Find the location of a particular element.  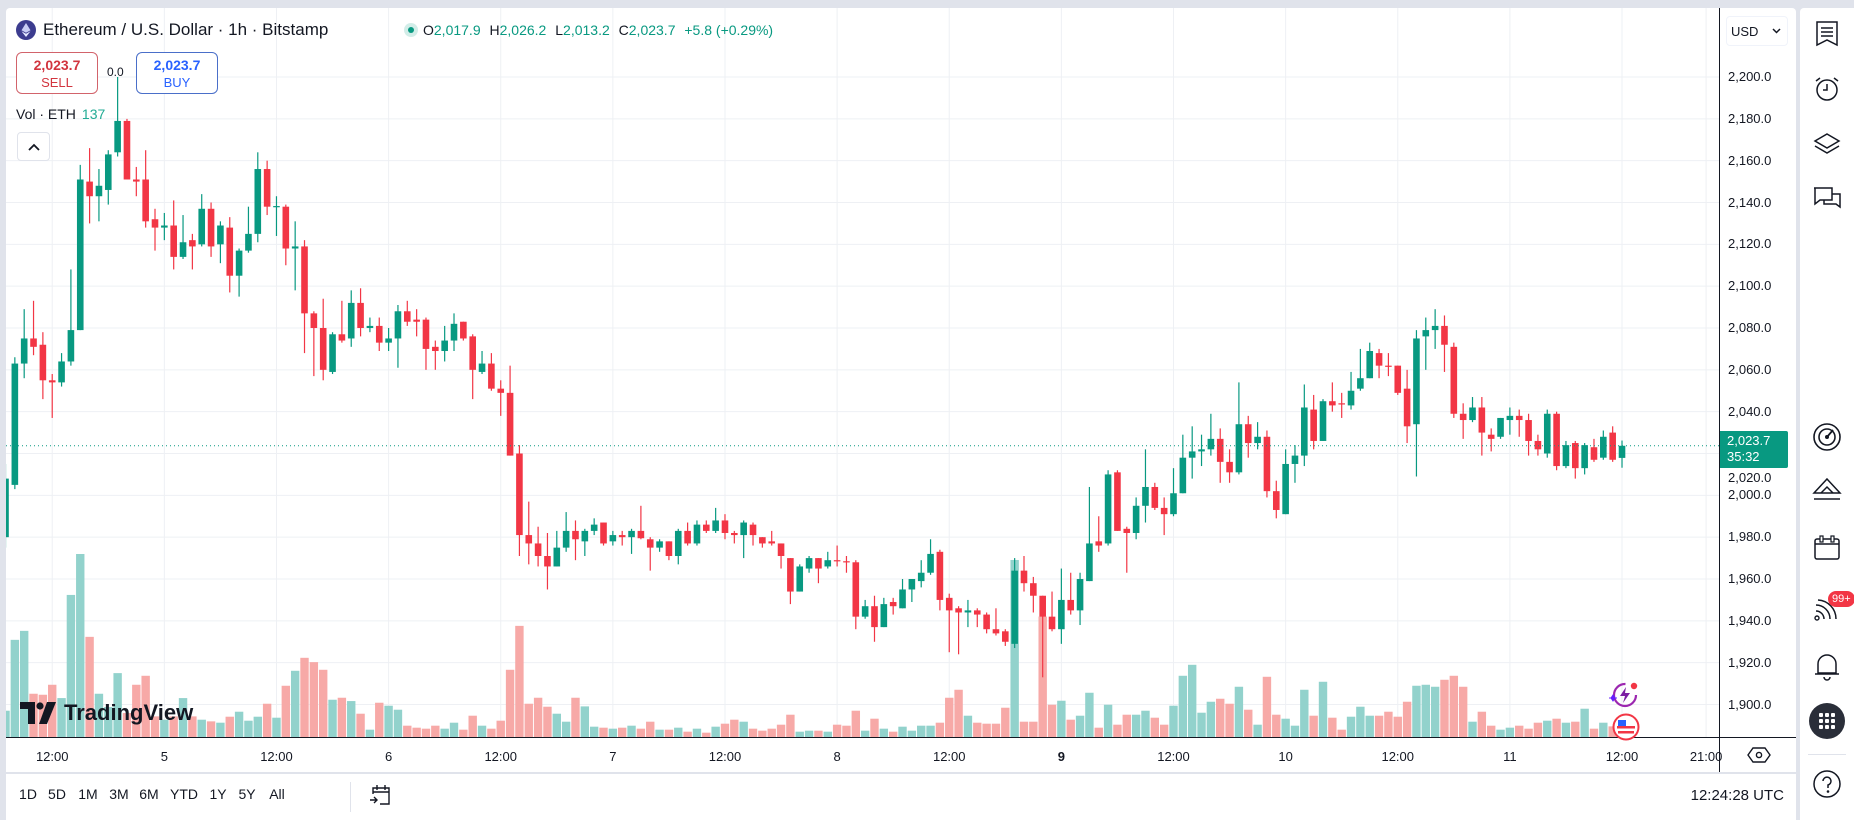

calendar-button is located at coordinates (1827, 548).